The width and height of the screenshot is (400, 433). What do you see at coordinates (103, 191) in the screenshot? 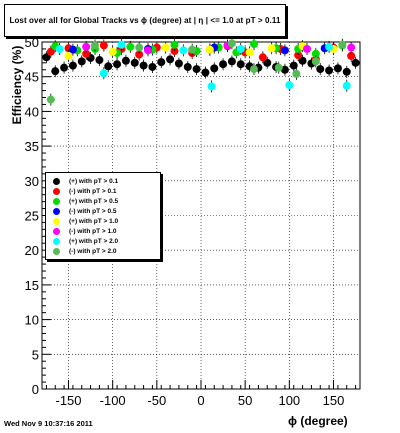
I see `legend-entry: (-) with pT > 0.1` at bounding box center [103, 191].